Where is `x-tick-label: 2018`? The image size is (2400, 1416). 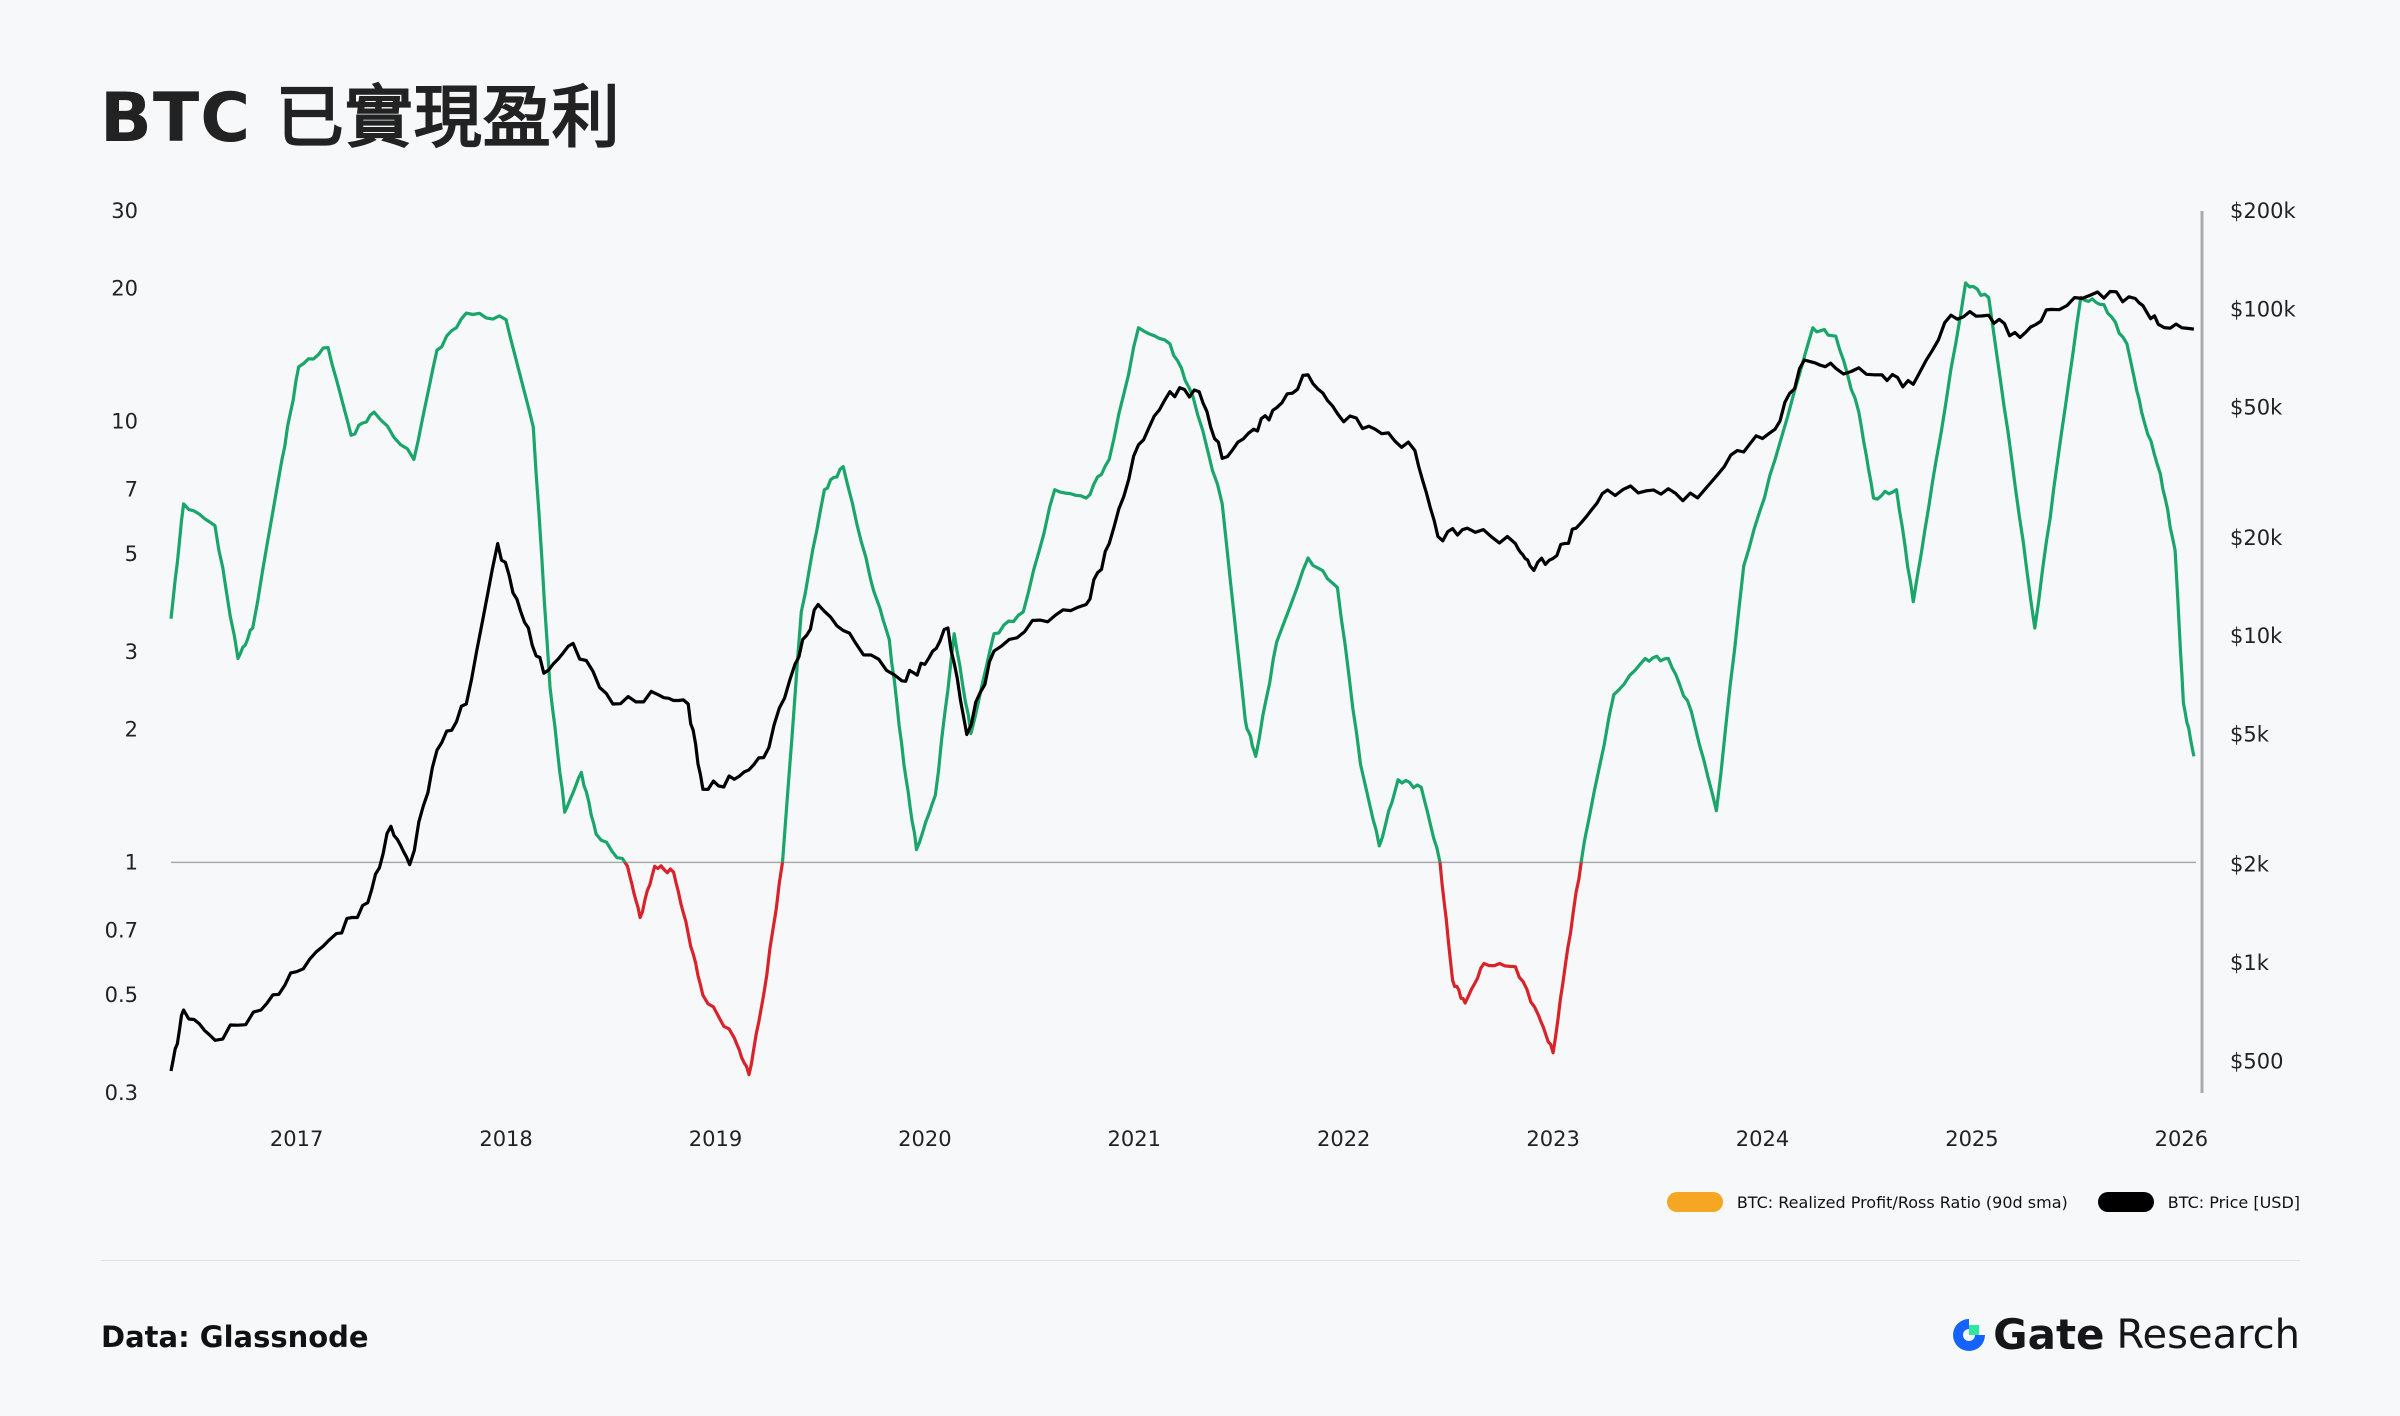
x-tick-label: 2018 is located at coordinates (505, 1139).